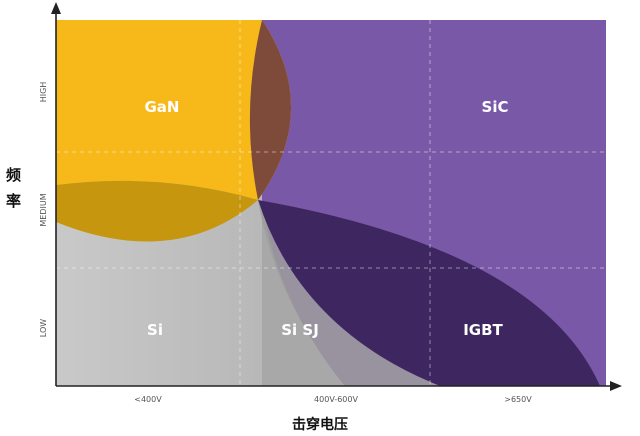  Describe the element at coordinates (303, 293) in the screenshot. I see `si-sj-region` at that location.